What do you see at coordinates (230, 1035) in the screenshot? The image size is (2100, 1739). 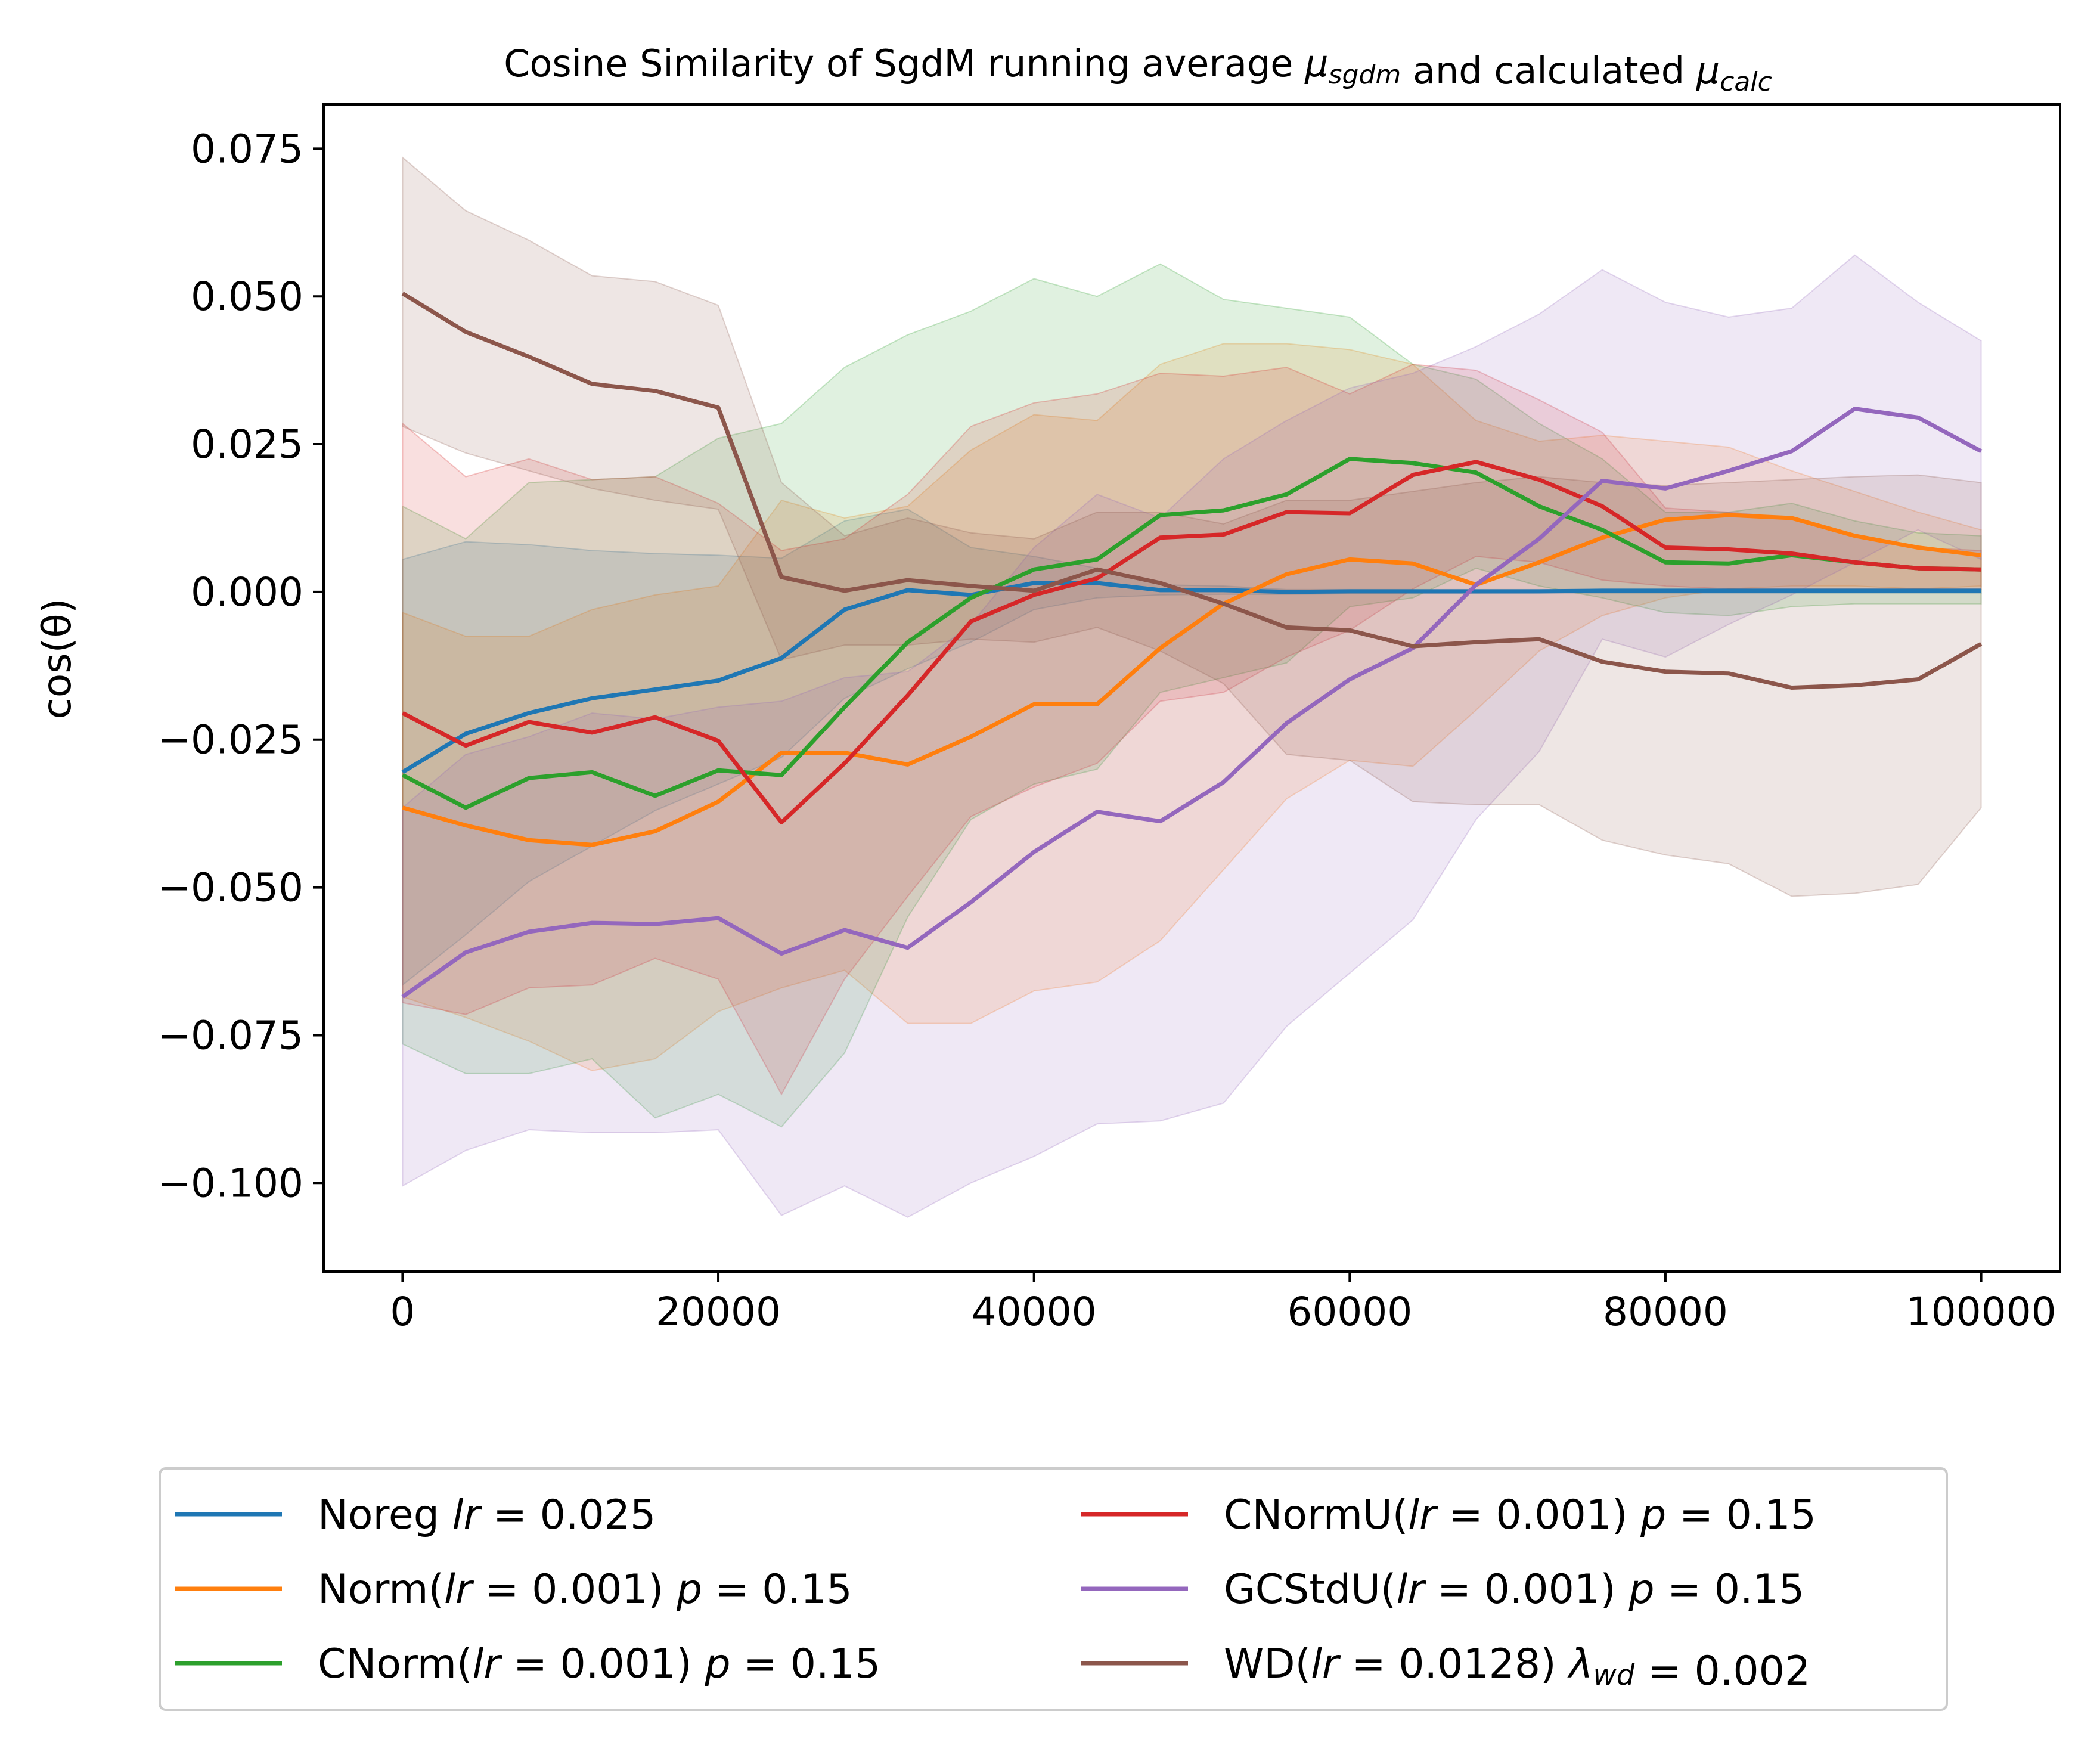 I see `y-tick-label: −0.075` at bounding box center [230, 1035].